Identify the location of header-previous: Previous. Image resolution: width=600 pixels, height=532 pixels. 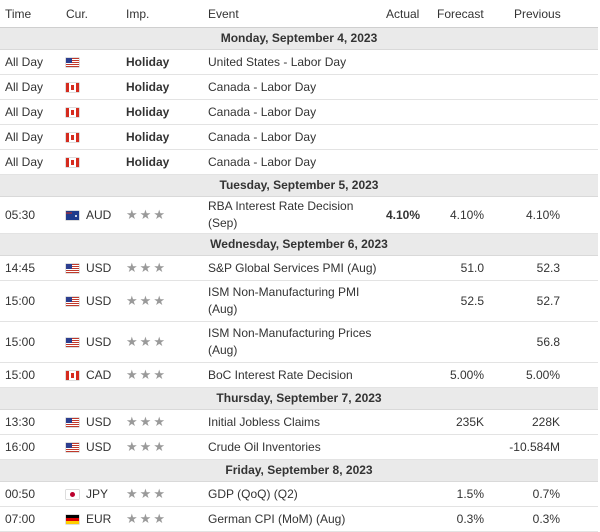
(537, 14).